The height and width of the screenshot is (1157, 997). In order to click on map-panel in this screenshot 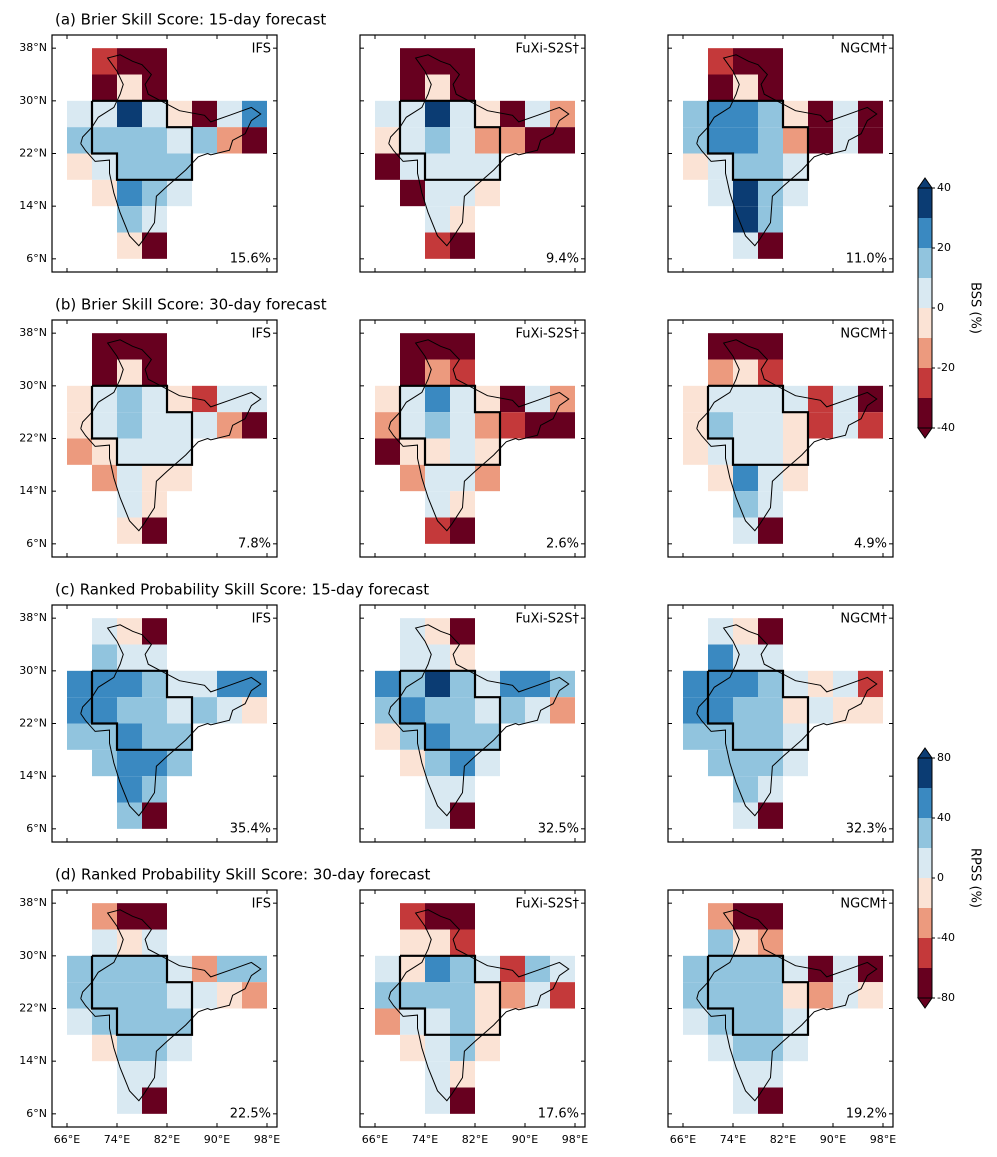, I will do `click(167, 153)`.